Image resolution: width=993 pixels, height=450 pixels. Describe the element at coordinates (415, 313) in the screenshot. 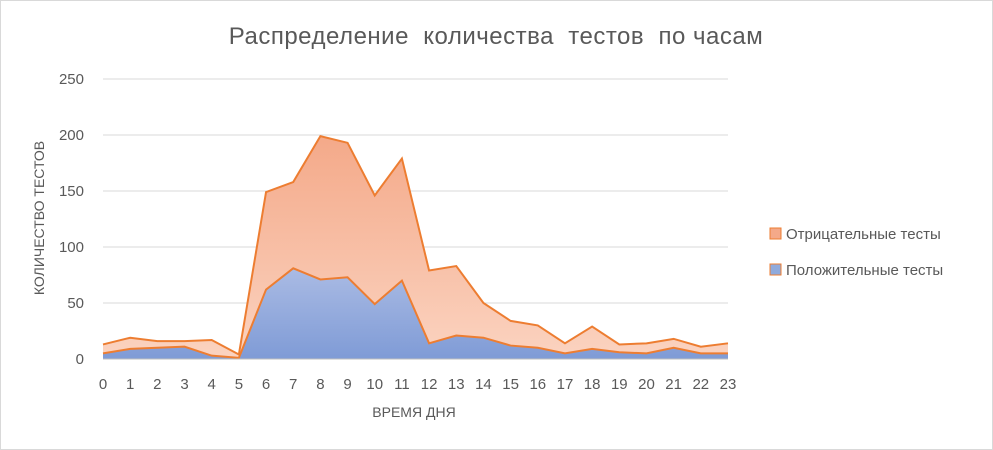

I see `line-positive-tests` at that location.